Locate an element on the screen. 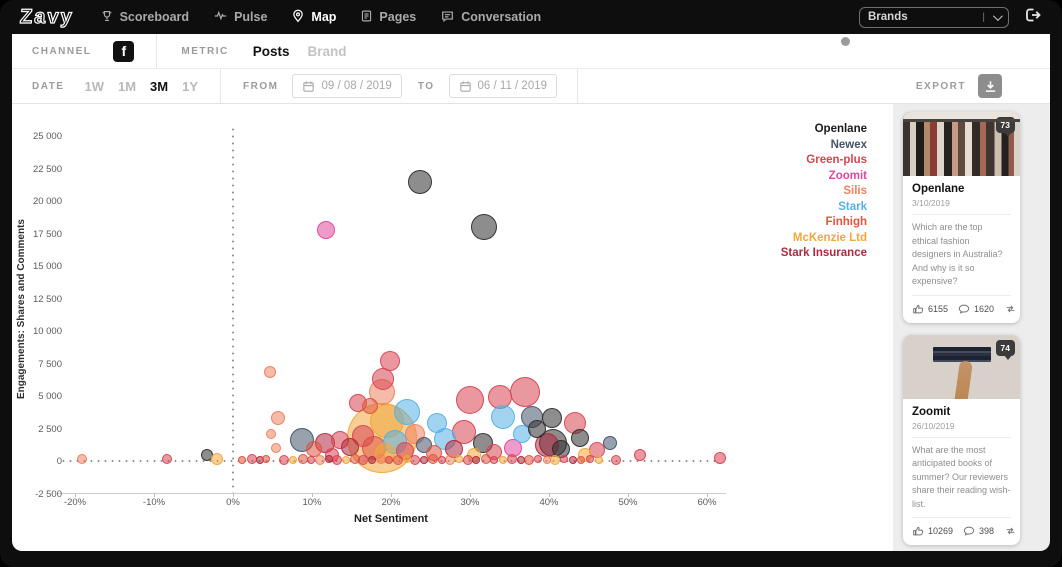  legend-item-finhigh: Finhigh is located at coordinates (846, 222).